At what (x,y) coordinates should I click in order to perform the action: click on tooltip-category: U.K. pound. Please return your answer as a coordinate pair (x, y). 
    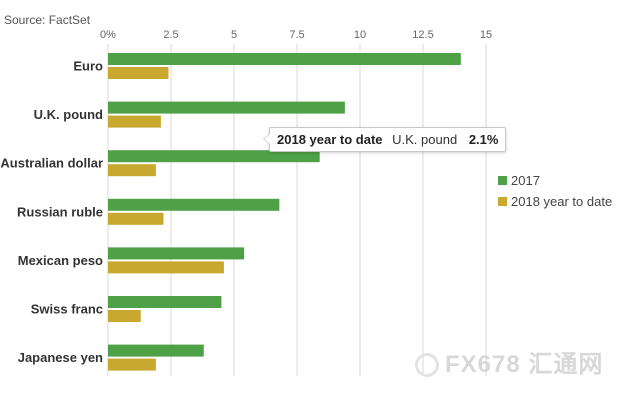
    Looking at the image, I should click on (425, 139).